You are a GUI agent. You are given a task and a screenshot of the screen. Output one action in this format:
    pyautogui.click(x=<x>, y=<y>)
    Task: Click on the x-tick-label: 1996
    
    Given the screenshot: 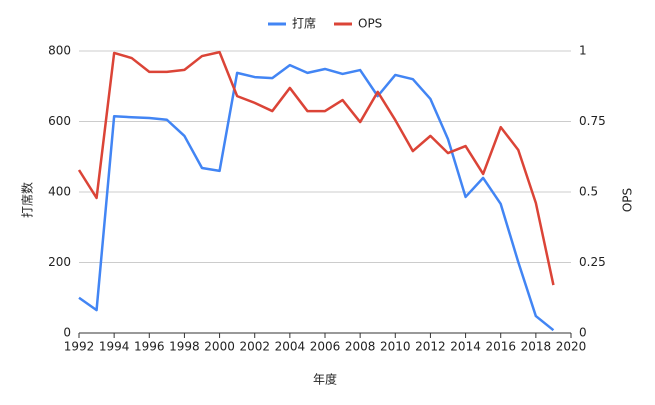 What is the action you would take?
    pyautogui.click(x=149, y=347)
    